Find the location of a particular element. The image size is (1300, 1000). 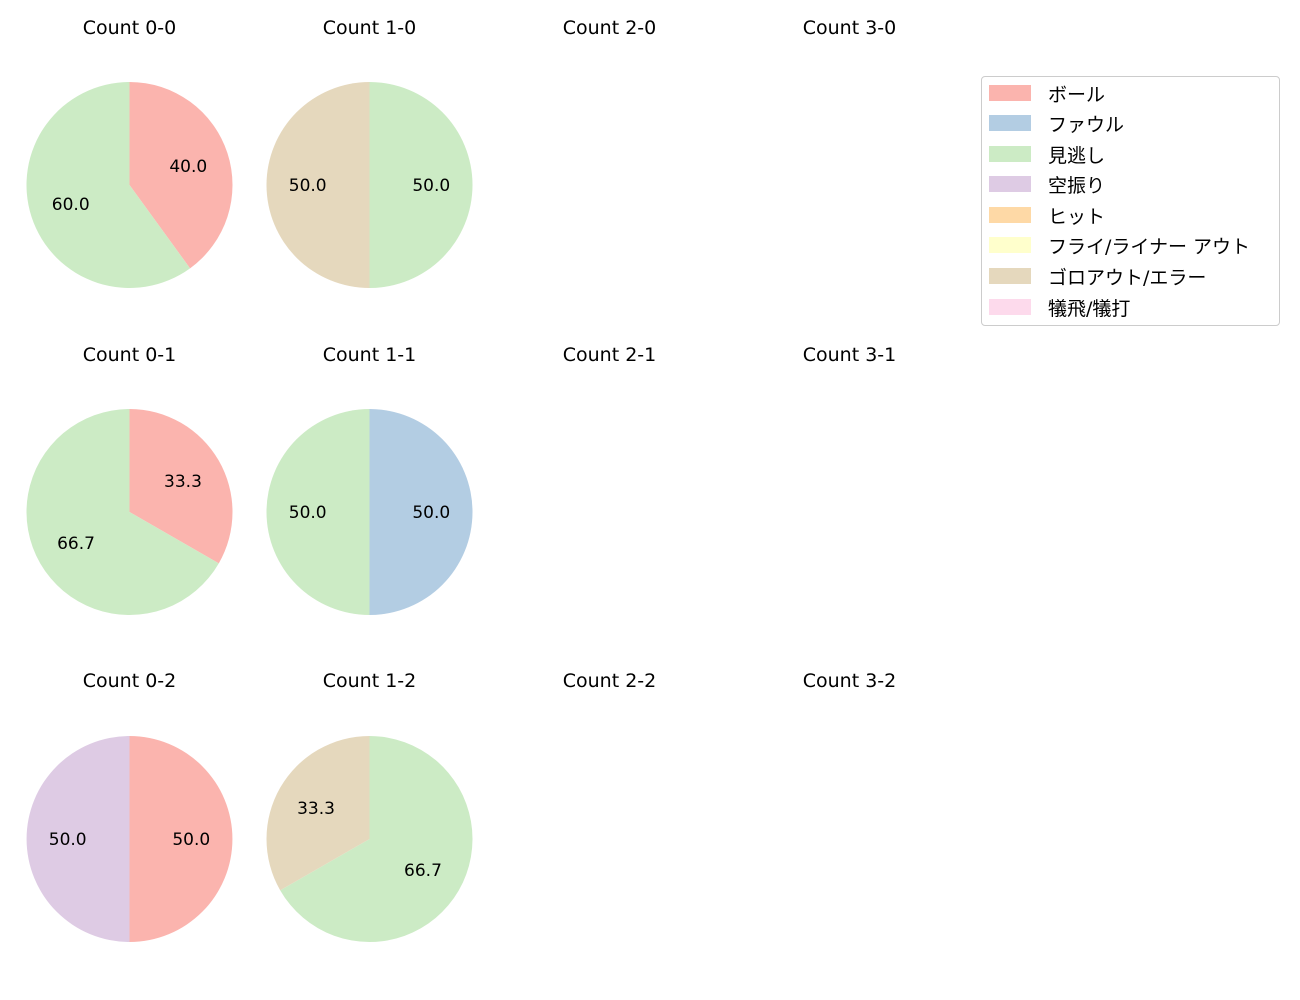

subplot-title: Count 2-2 is located at coordinates (609, 681).